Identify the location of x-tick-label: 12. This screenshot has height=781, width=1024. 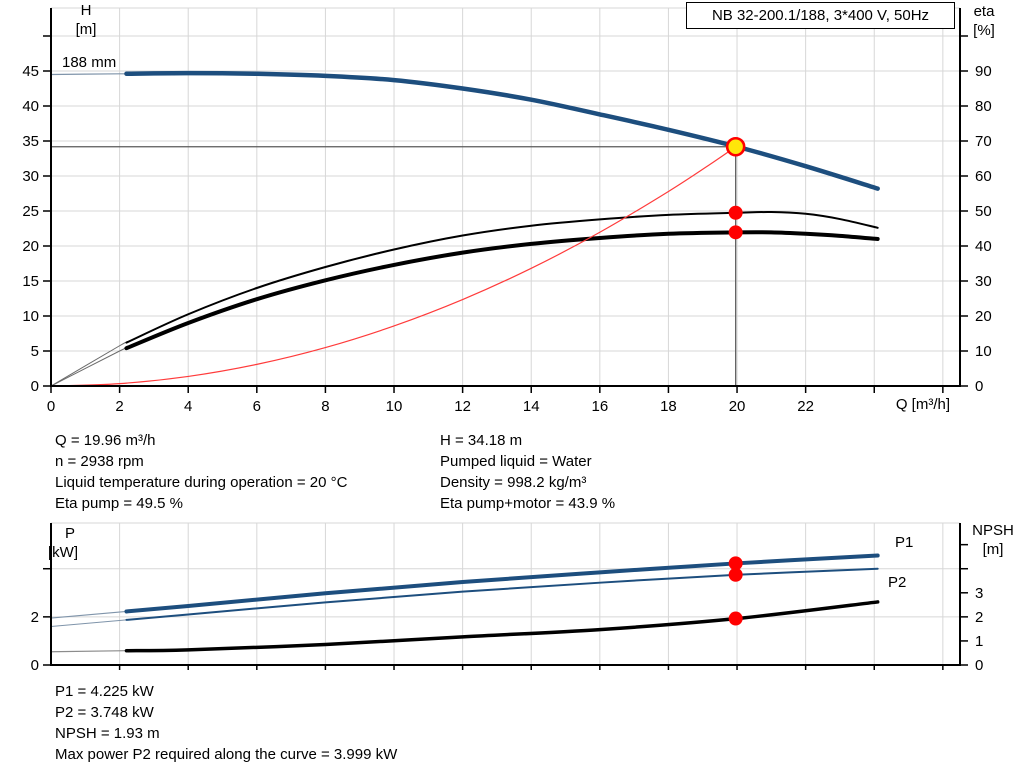
(462, 406).